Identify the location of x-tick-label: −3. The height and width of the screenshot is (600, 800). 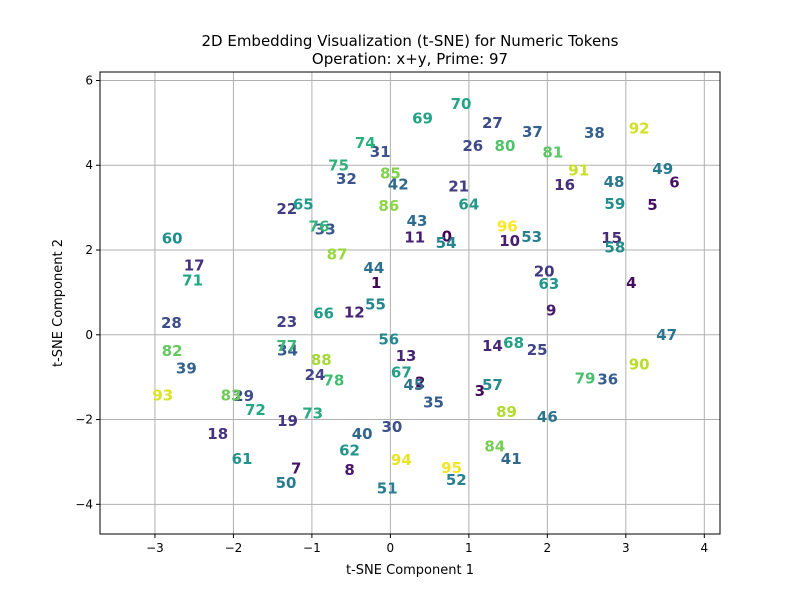
(155, 548).